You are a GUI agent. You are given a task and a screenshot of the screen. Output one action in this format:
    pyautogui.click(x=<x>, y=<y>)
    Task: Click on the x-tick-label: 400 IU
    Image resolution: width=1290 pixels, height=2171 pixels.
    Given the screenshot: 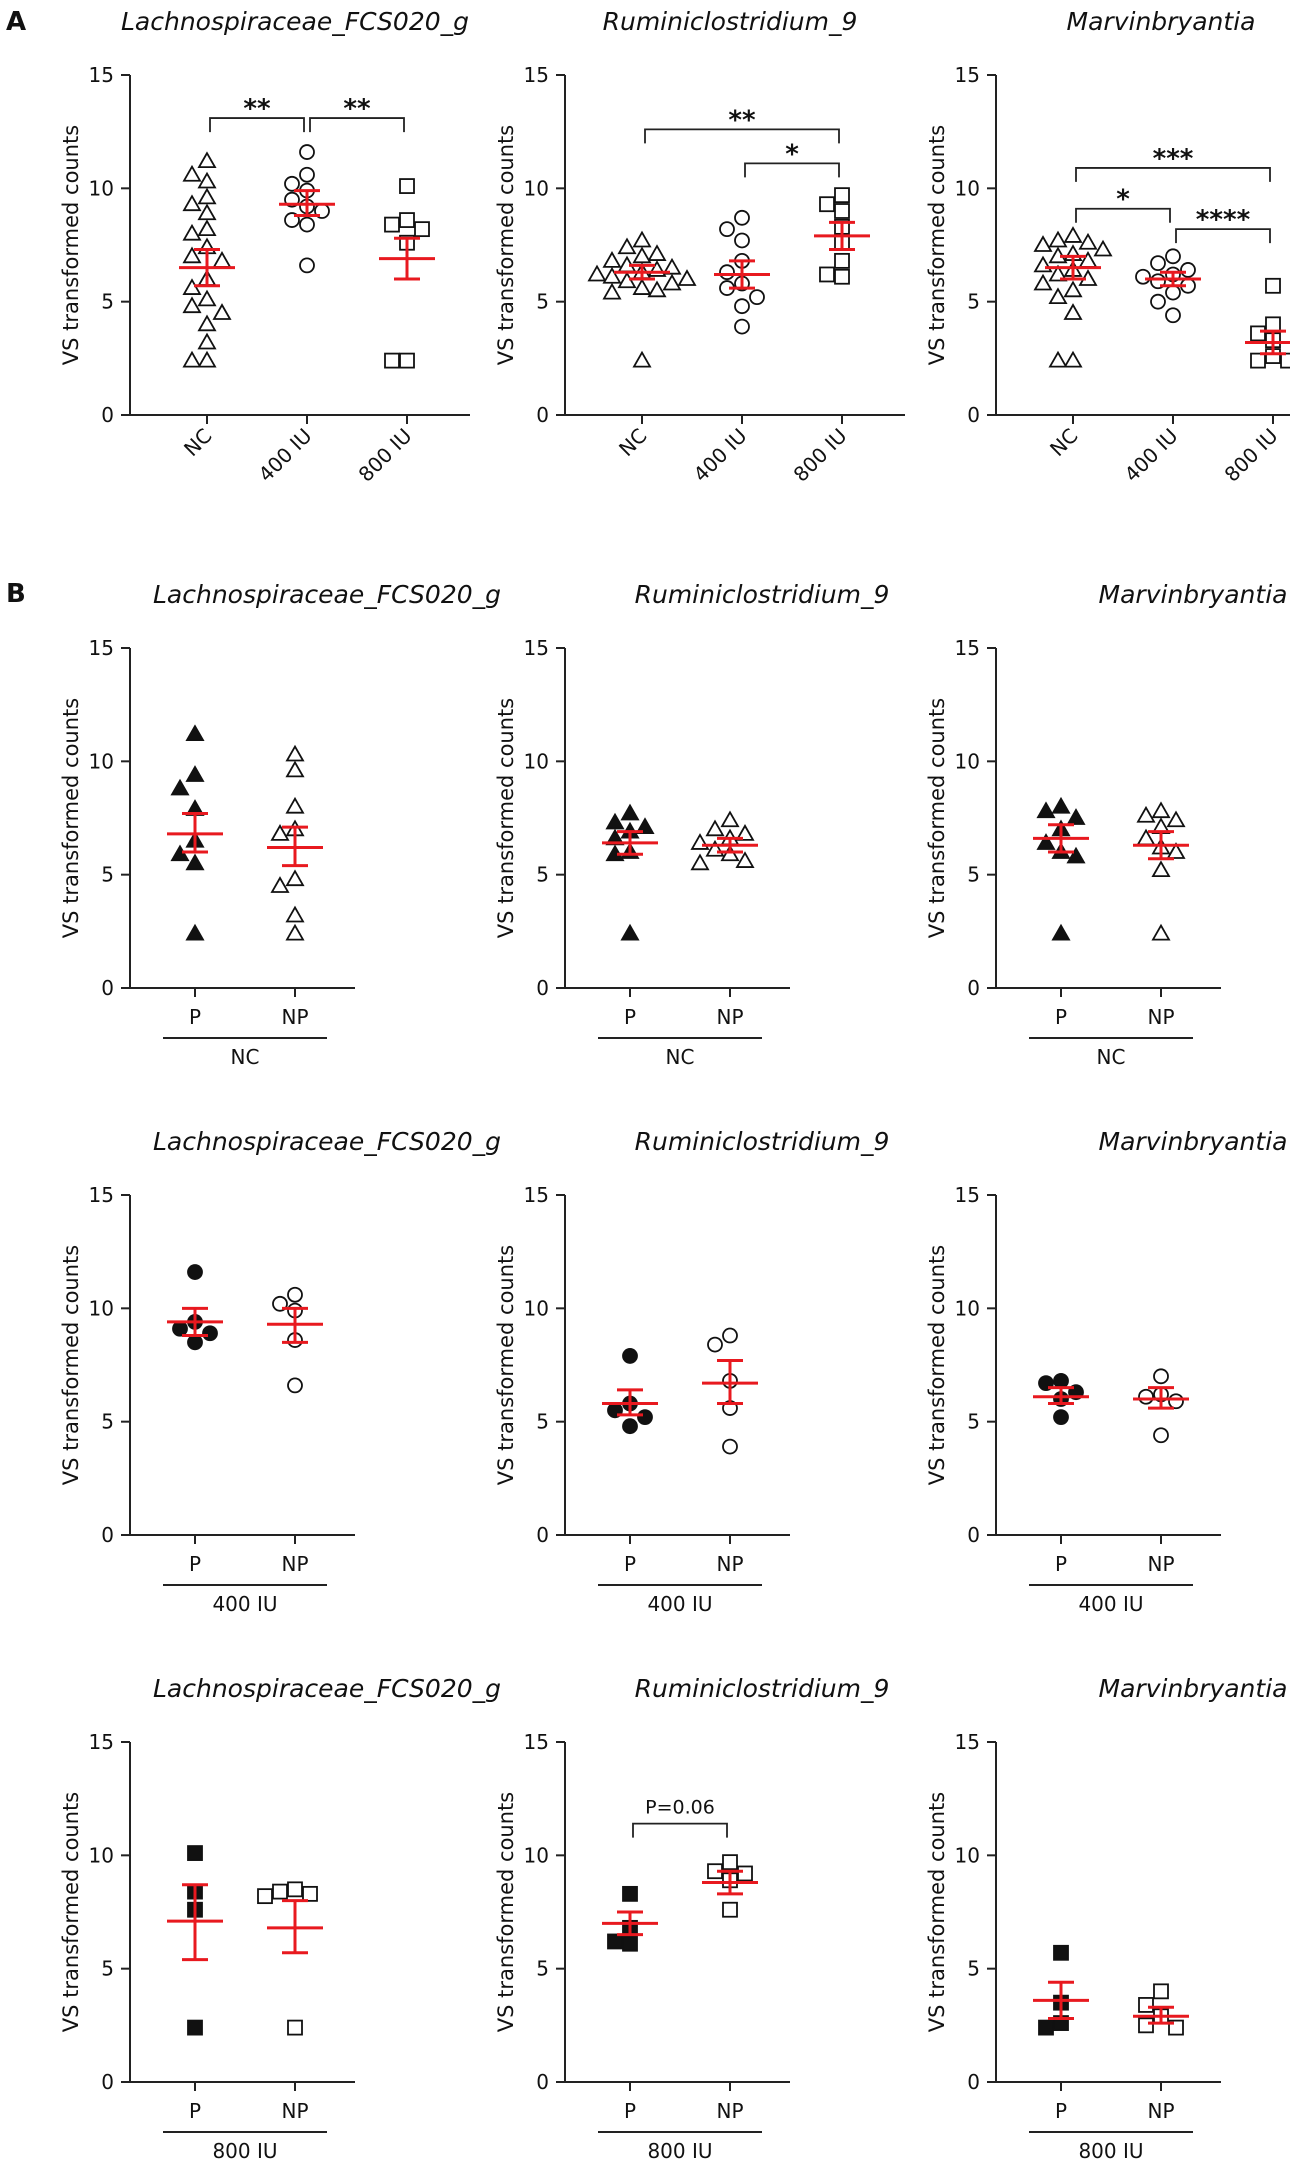 What is the action you would take?
    pyautogui.click(x=1151, y=455)
    